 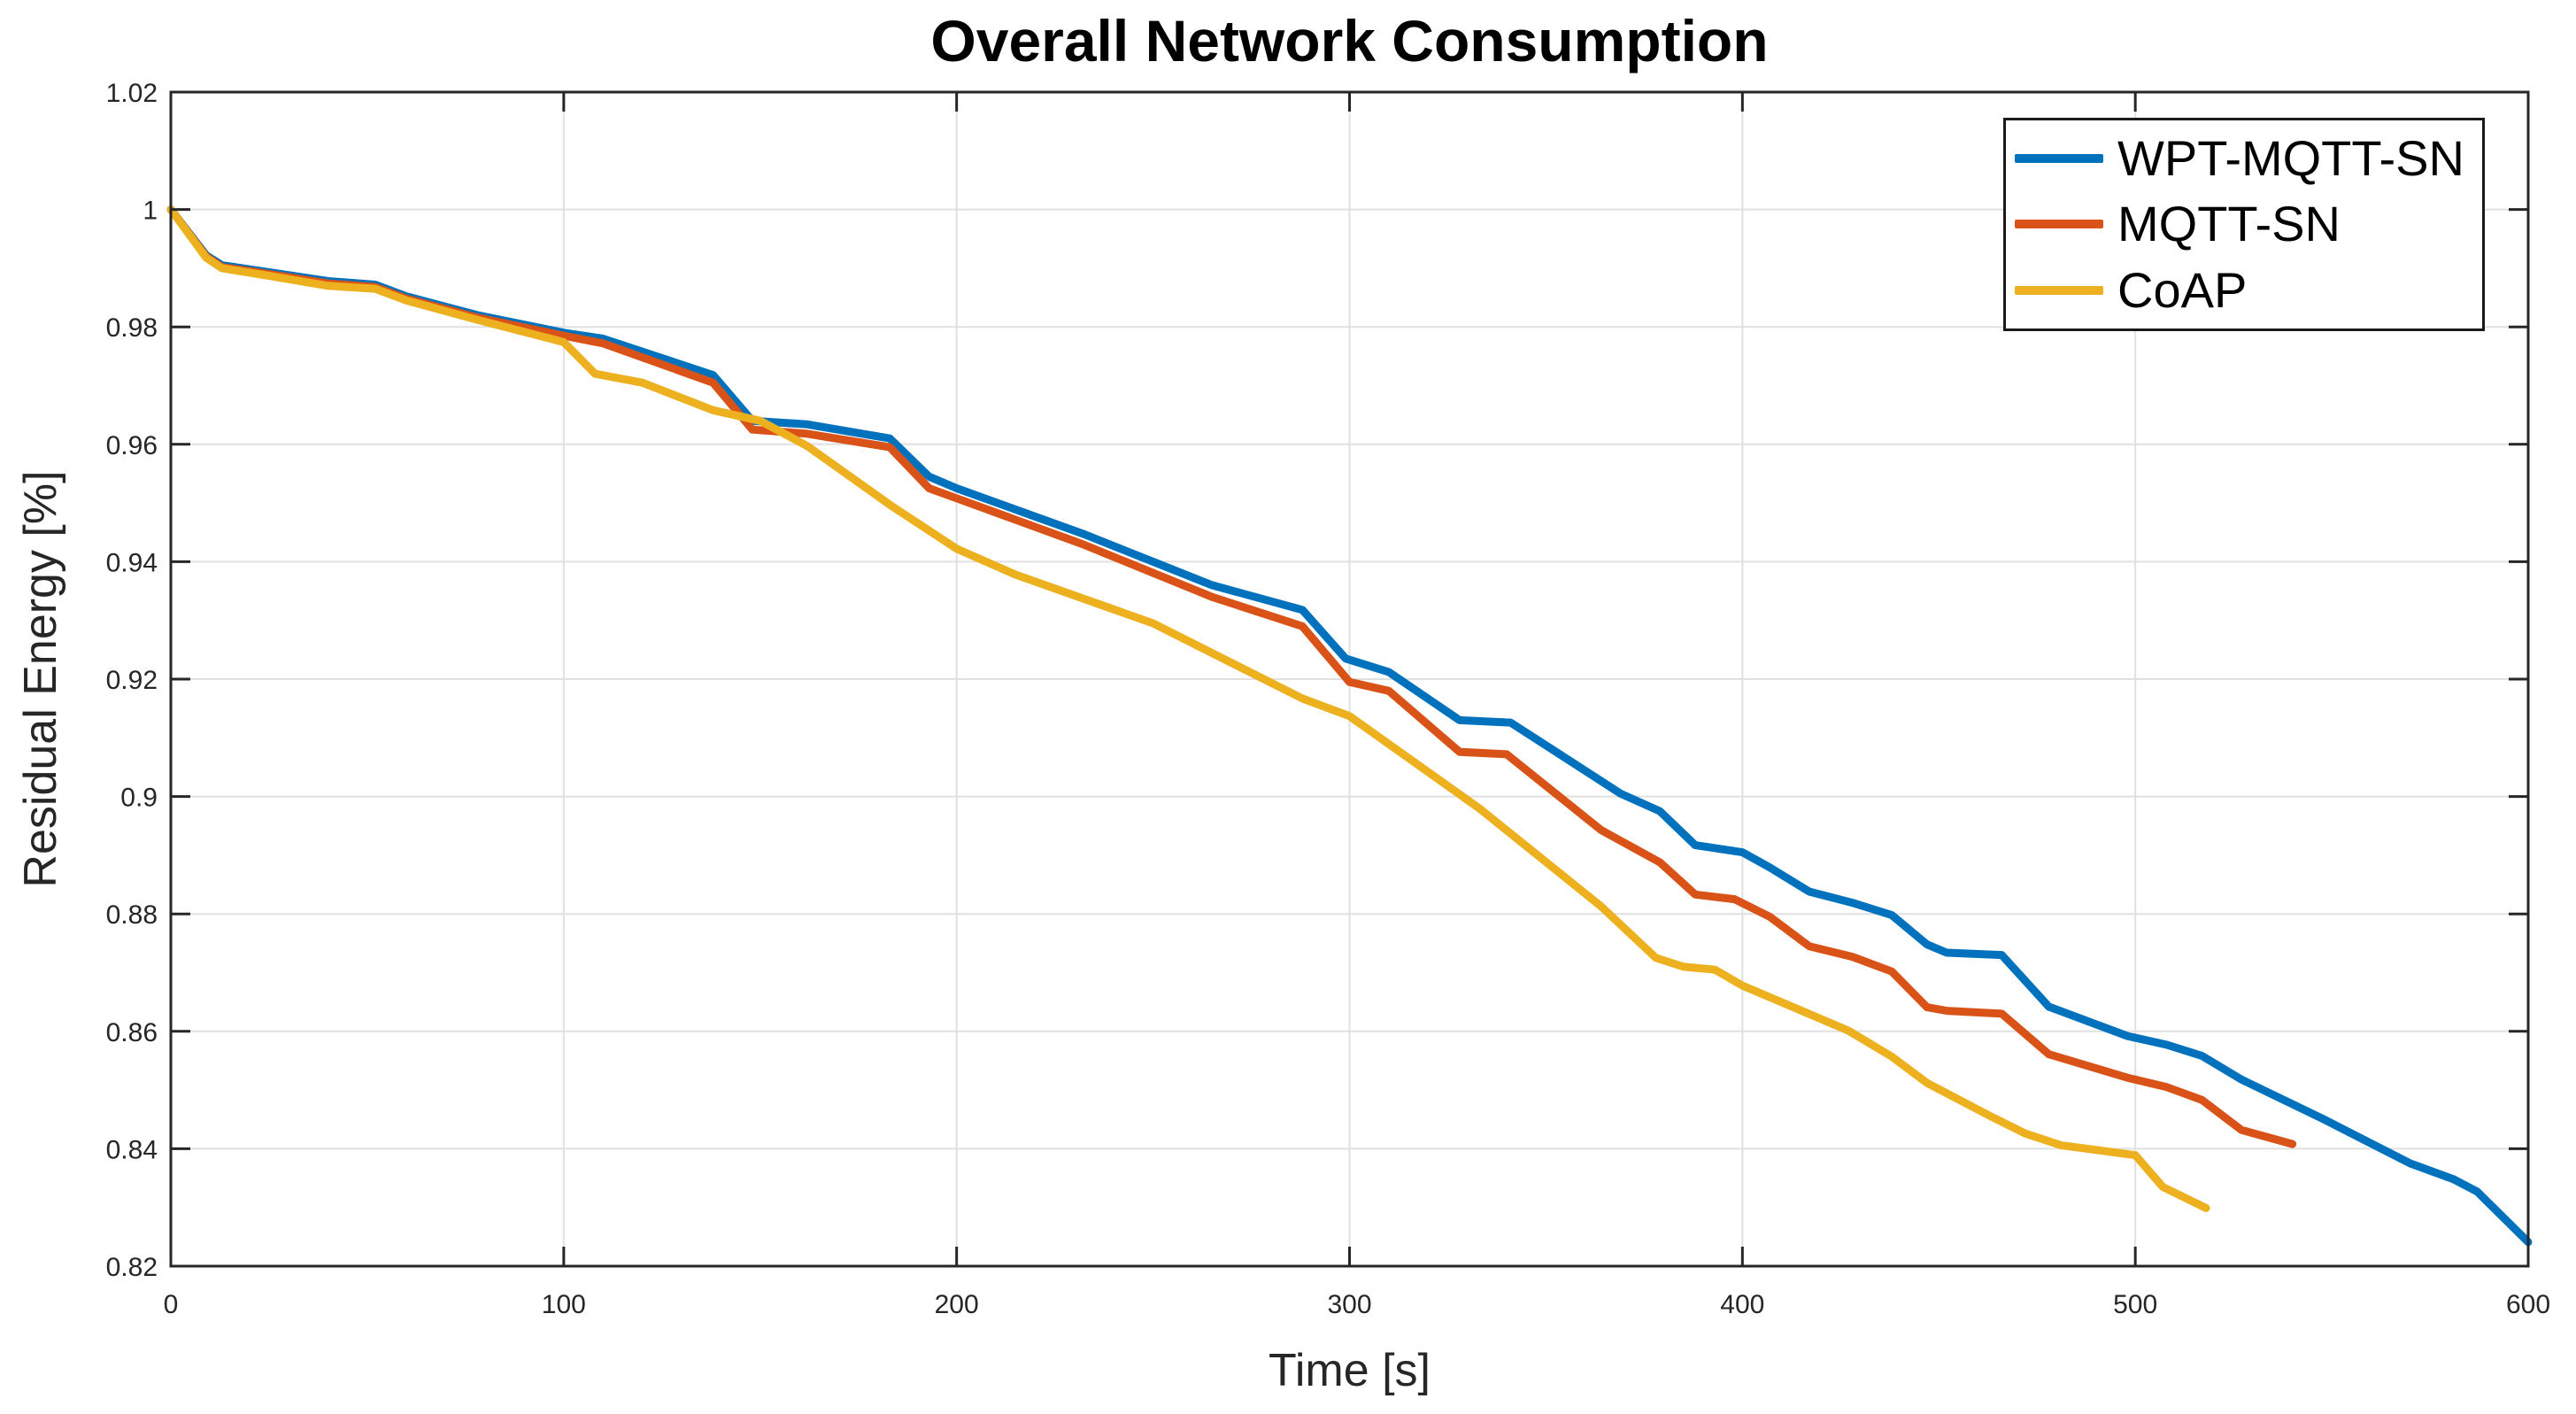 I want to click on legend: WPT-MQTT-SN MQTT-SN CoAP, so click(x=2244, y=225).